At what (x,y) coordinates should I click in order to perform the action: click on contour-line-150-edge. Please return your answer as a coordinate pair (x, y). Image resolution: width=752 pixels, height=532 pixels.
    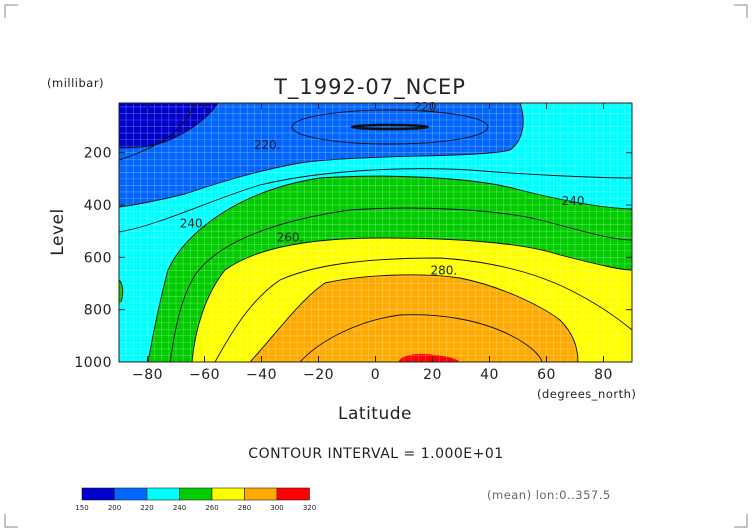
    Looking at the image, I should click on (121, 291).